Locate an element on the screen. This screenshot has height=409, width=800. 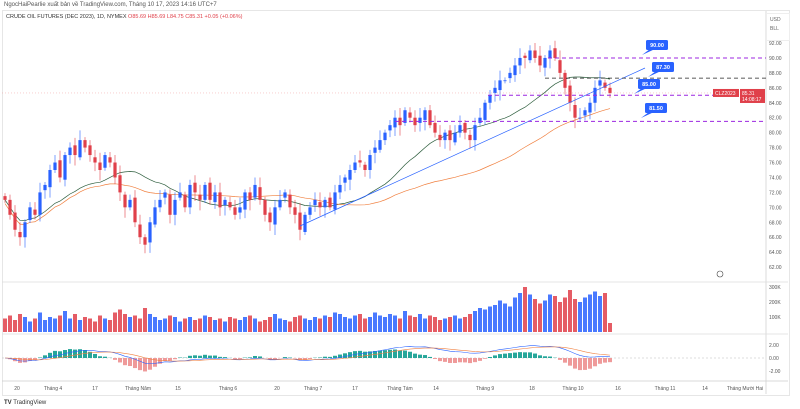
currency-unit-box: USD BLL is located at coordinates (778, 27).